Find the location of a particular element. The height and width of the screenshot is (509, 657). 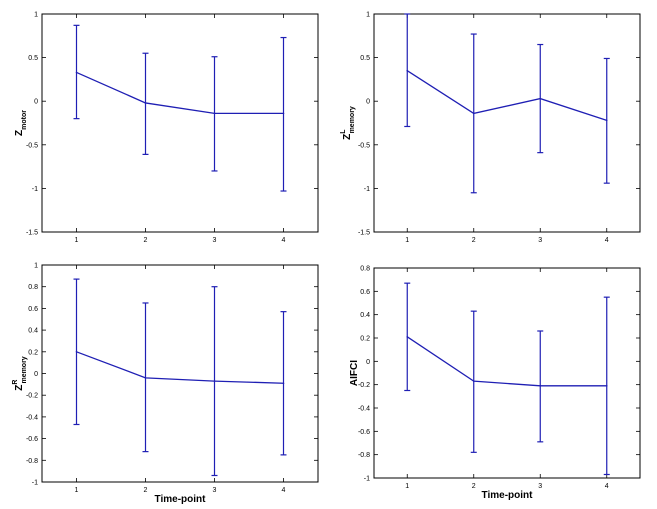

y-axis-label-sup: R is located at coordinates (15, 382).